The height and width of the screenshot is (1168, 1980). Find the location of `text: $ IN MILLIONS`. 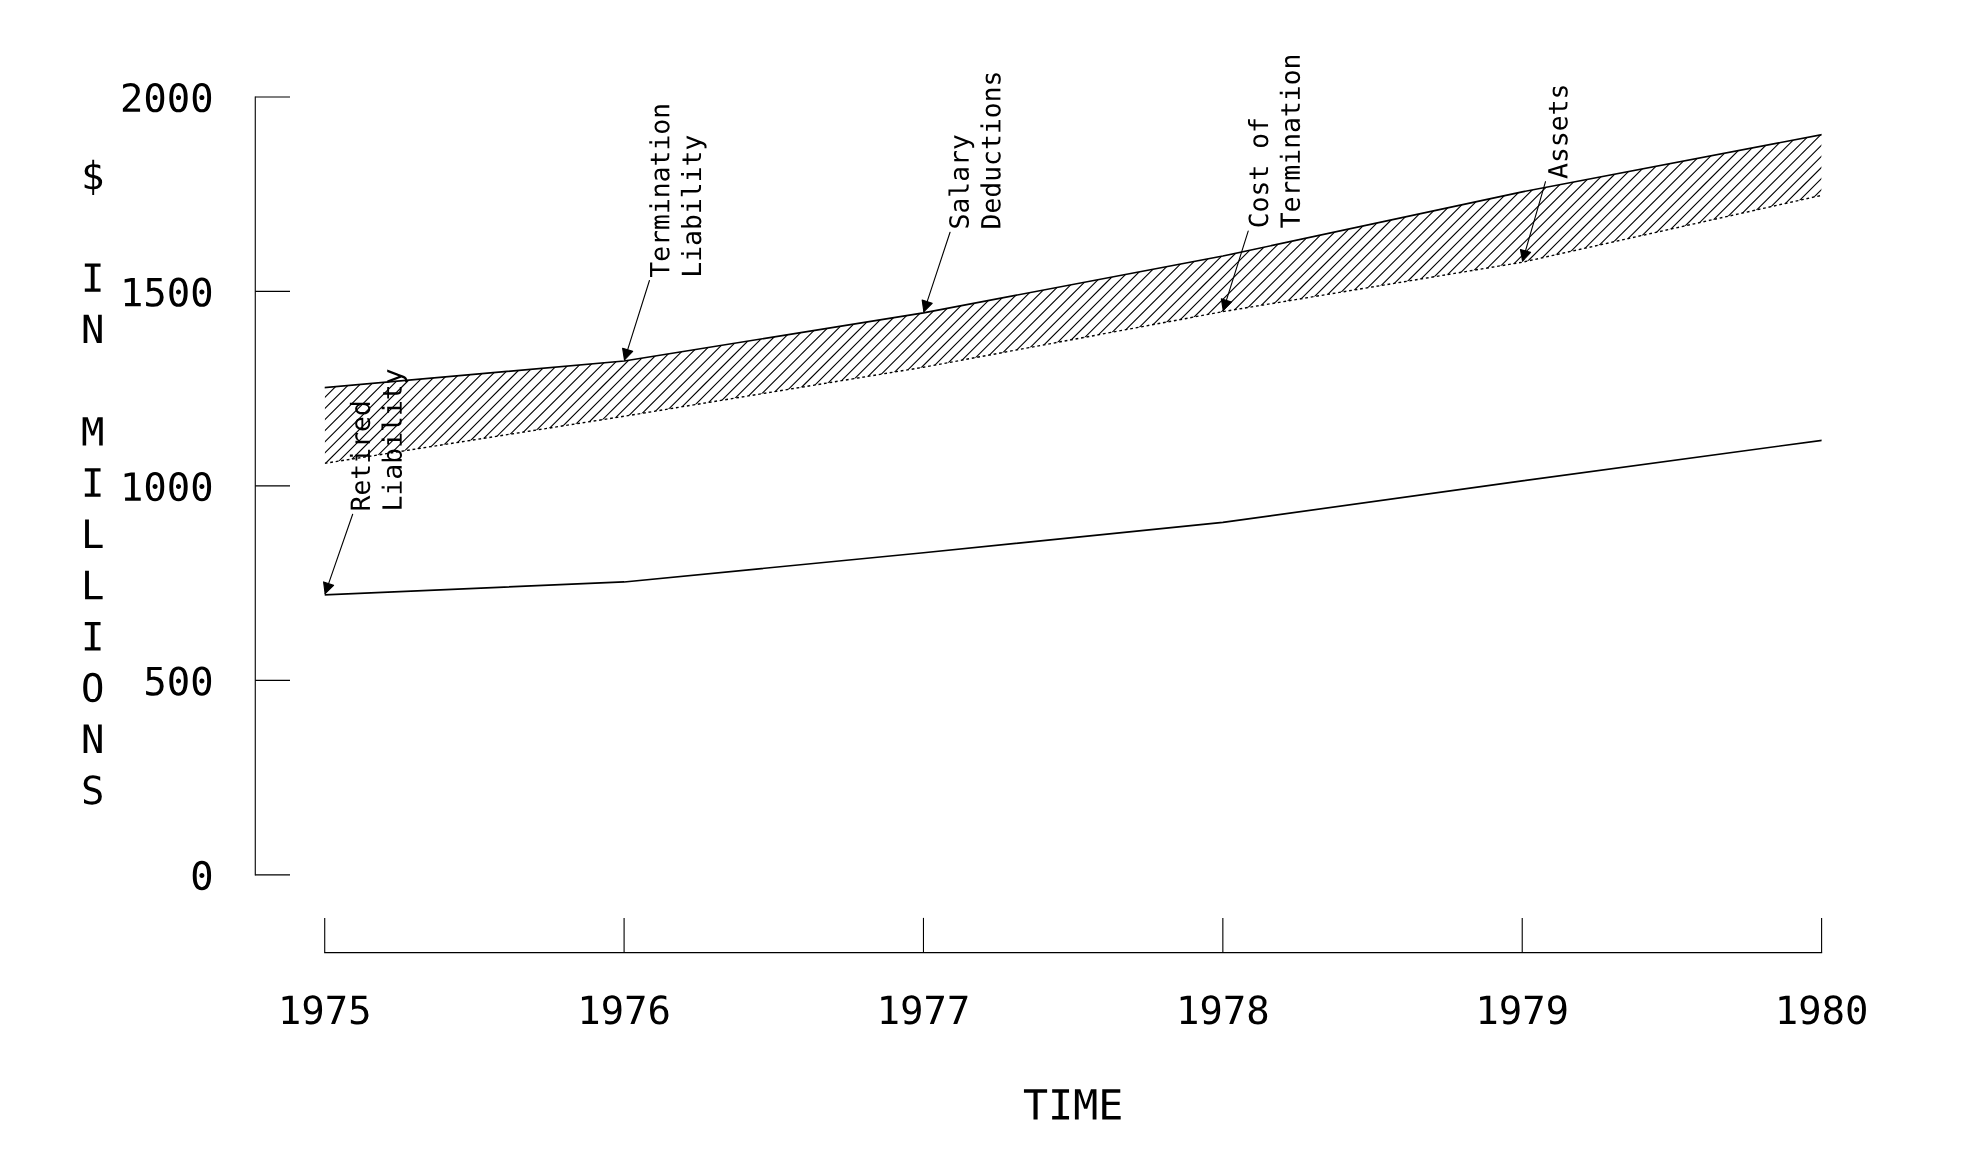

text: $ IN MILLIONS is located at coordinates (92, 482).